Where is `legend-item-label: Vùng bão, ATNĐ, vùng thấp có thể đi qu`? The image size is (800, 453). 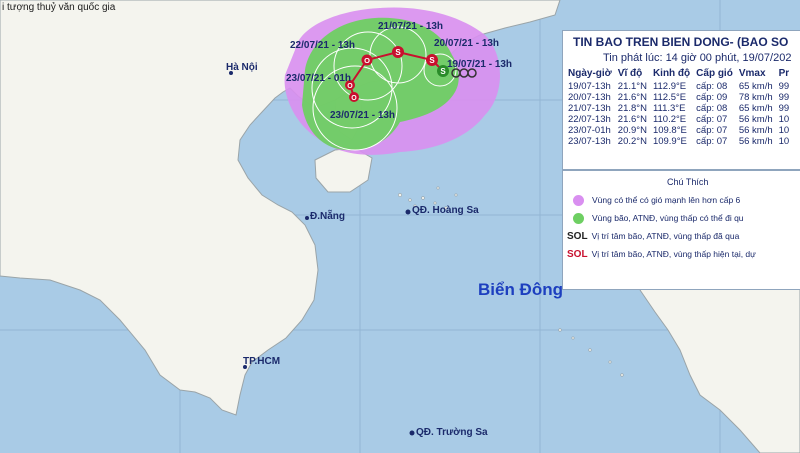 legend-item-label: Vùng bão, ATNĐ, vùng thấp có thể đi qu is located at coordinates (668, 218).